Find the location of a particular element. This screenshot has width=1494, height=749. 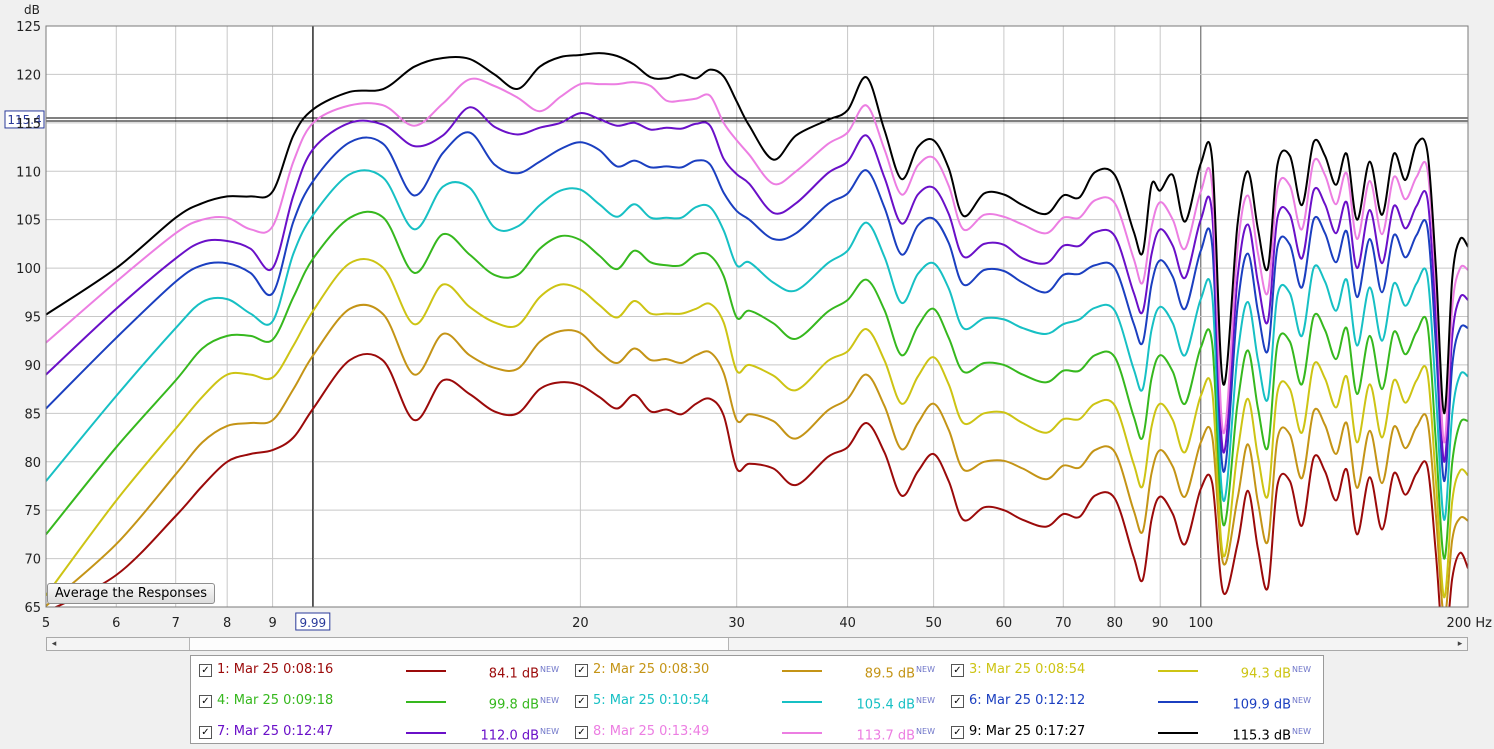

legend-value: 89.5 dBNEW is located at coordinates (865, 672).